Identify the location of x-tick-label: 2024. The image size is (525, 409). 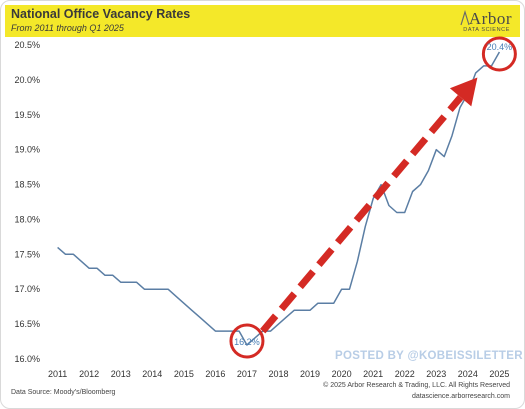
(468, 374).